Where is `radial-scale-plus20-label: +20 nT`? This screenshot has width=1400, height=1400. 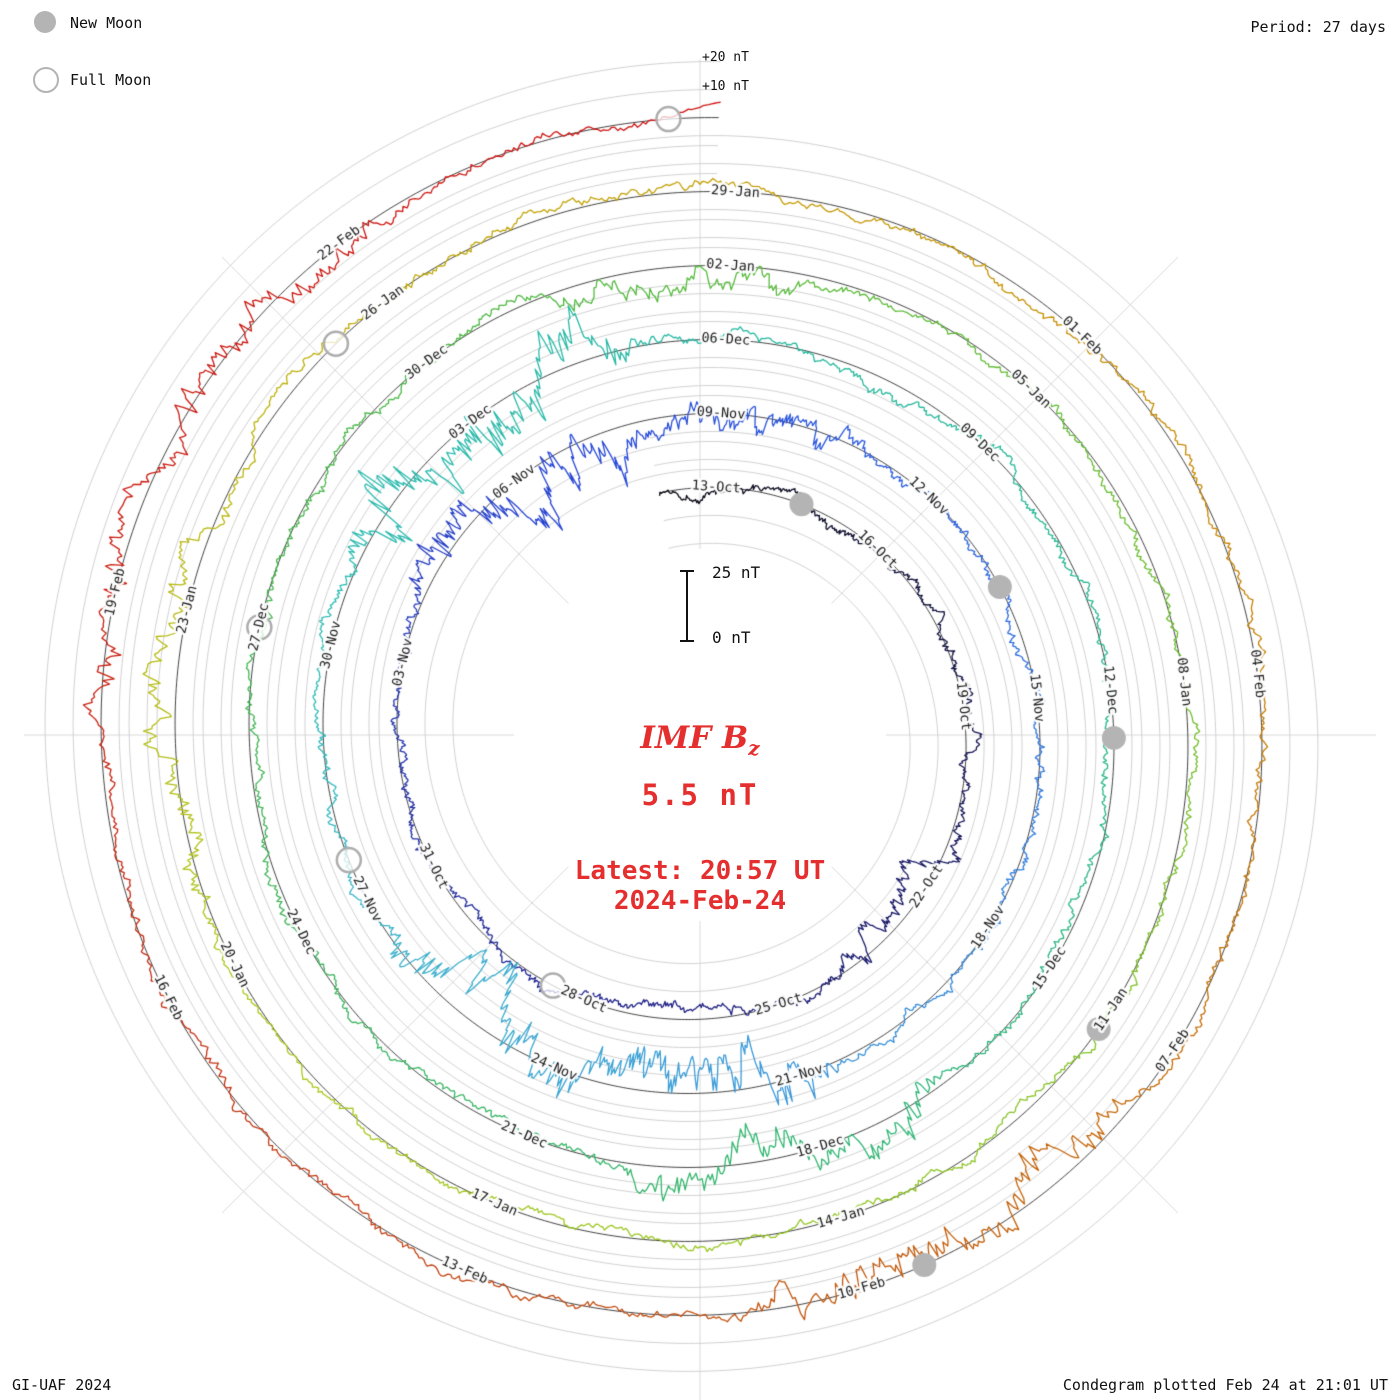 radial-scale-plus20-label: +20 nT is located at coordinates (725, 57).